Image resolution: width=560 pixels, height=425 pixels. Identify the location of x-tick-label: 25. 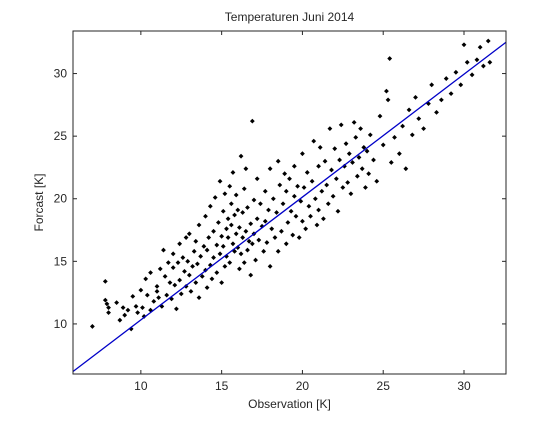
(384, 386).